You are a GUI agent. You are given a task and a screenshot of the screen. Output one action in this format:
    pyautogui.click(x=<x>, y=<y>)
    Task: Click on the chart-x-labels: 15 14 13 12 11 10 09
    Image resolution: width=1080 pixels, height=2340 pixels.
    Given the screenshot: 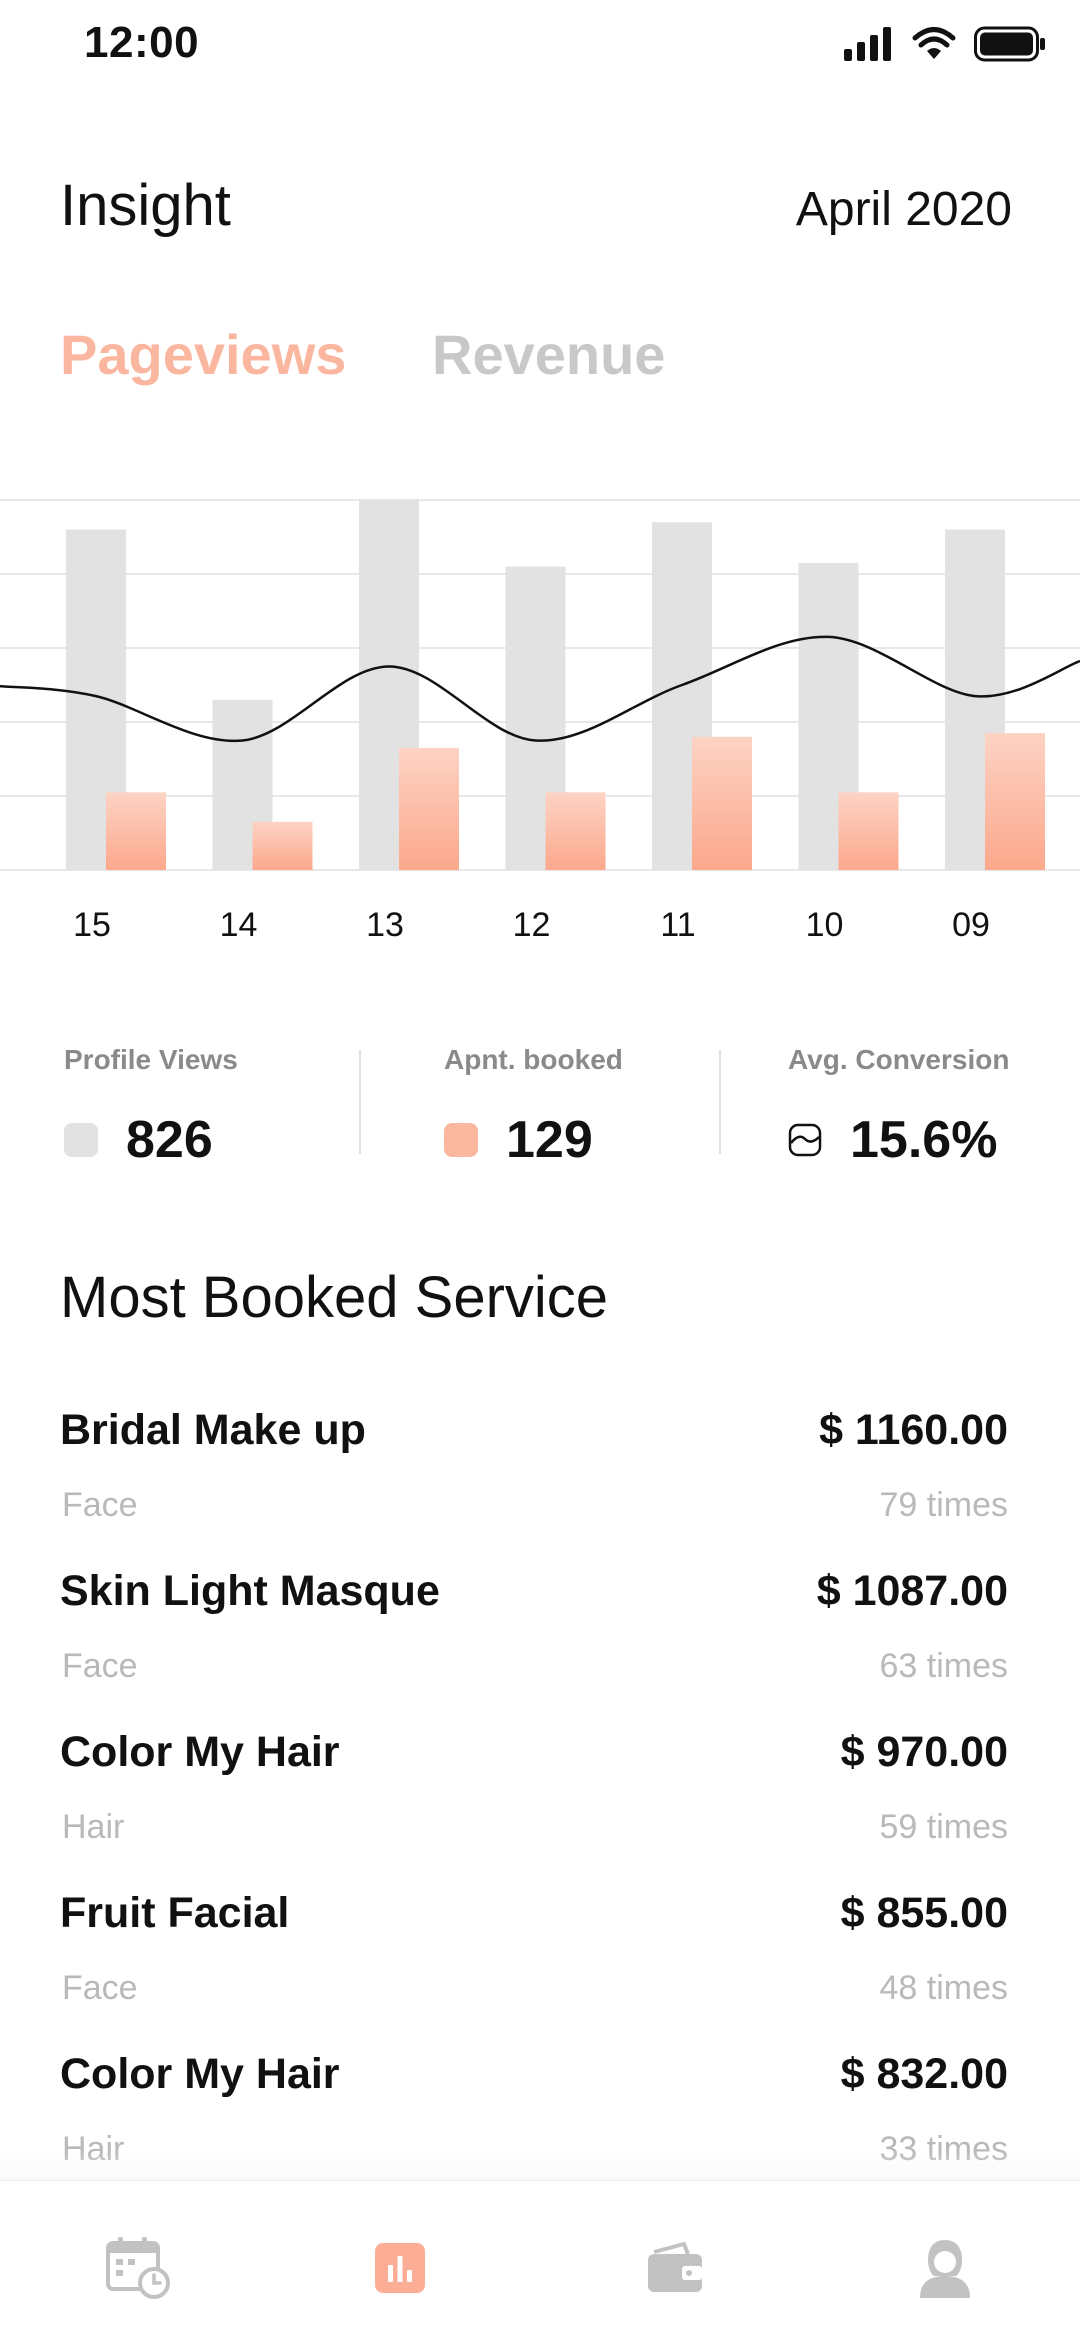 What is the action you would take?
    pyautogui.click(x=531, y=925)
    